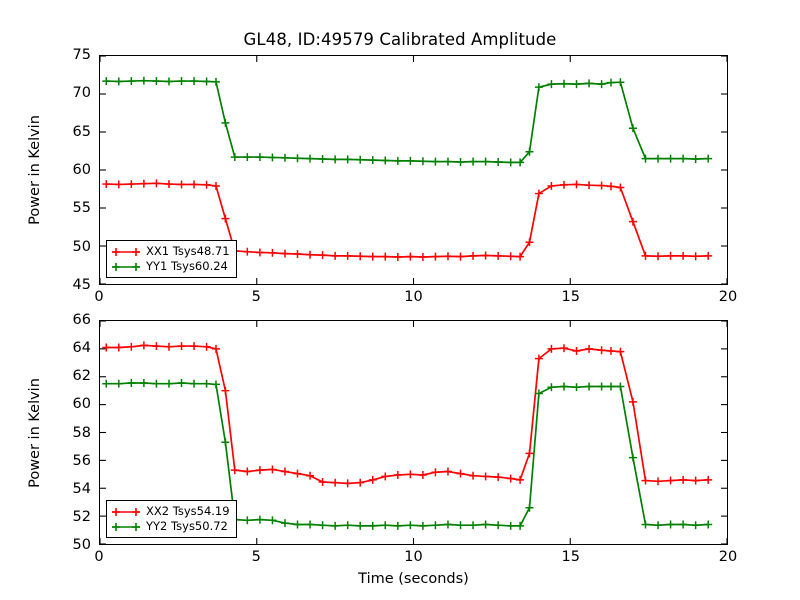 Image resolution: width=800 pixels, height=600 pixels. I want to click on y-tick-label: 56, so click(81, 460).